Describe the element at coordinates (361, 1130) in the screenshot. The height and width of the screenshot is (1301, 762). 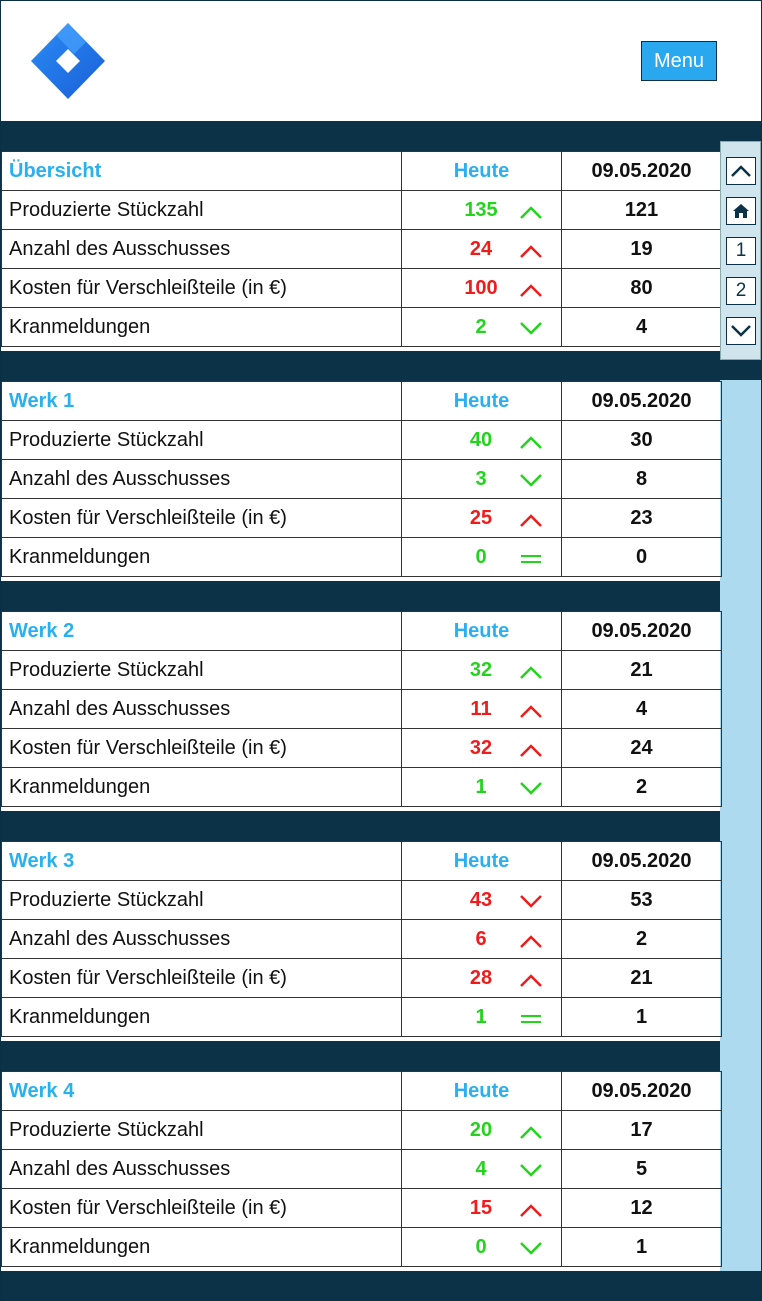
I see `table-row: Produzierte Stückzahl 20 17` at that location.